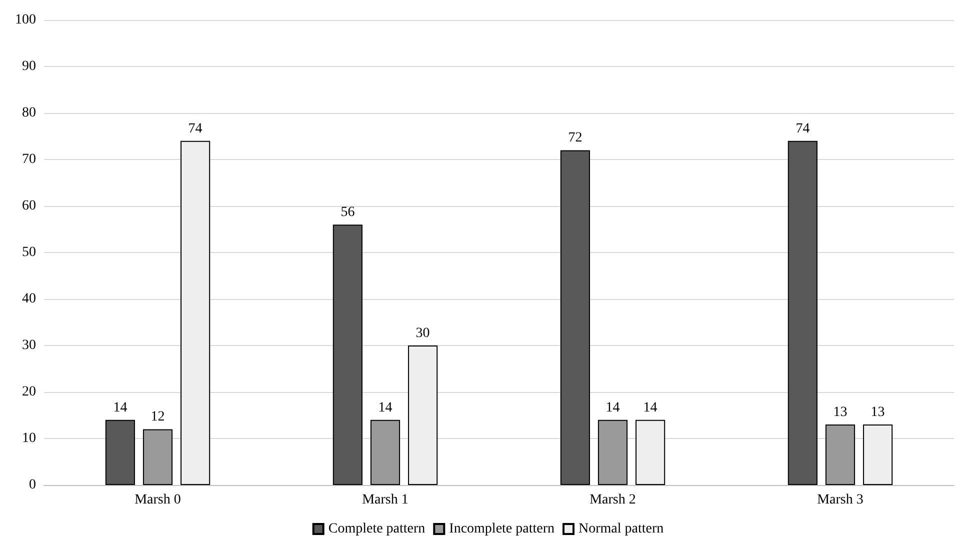 The width and height of the screenshot is (976, 543). What do you see at coordinates (377, 529) in the screenshot?
I see `legend-label: Complete pattern` at bounding box center [377, 529].